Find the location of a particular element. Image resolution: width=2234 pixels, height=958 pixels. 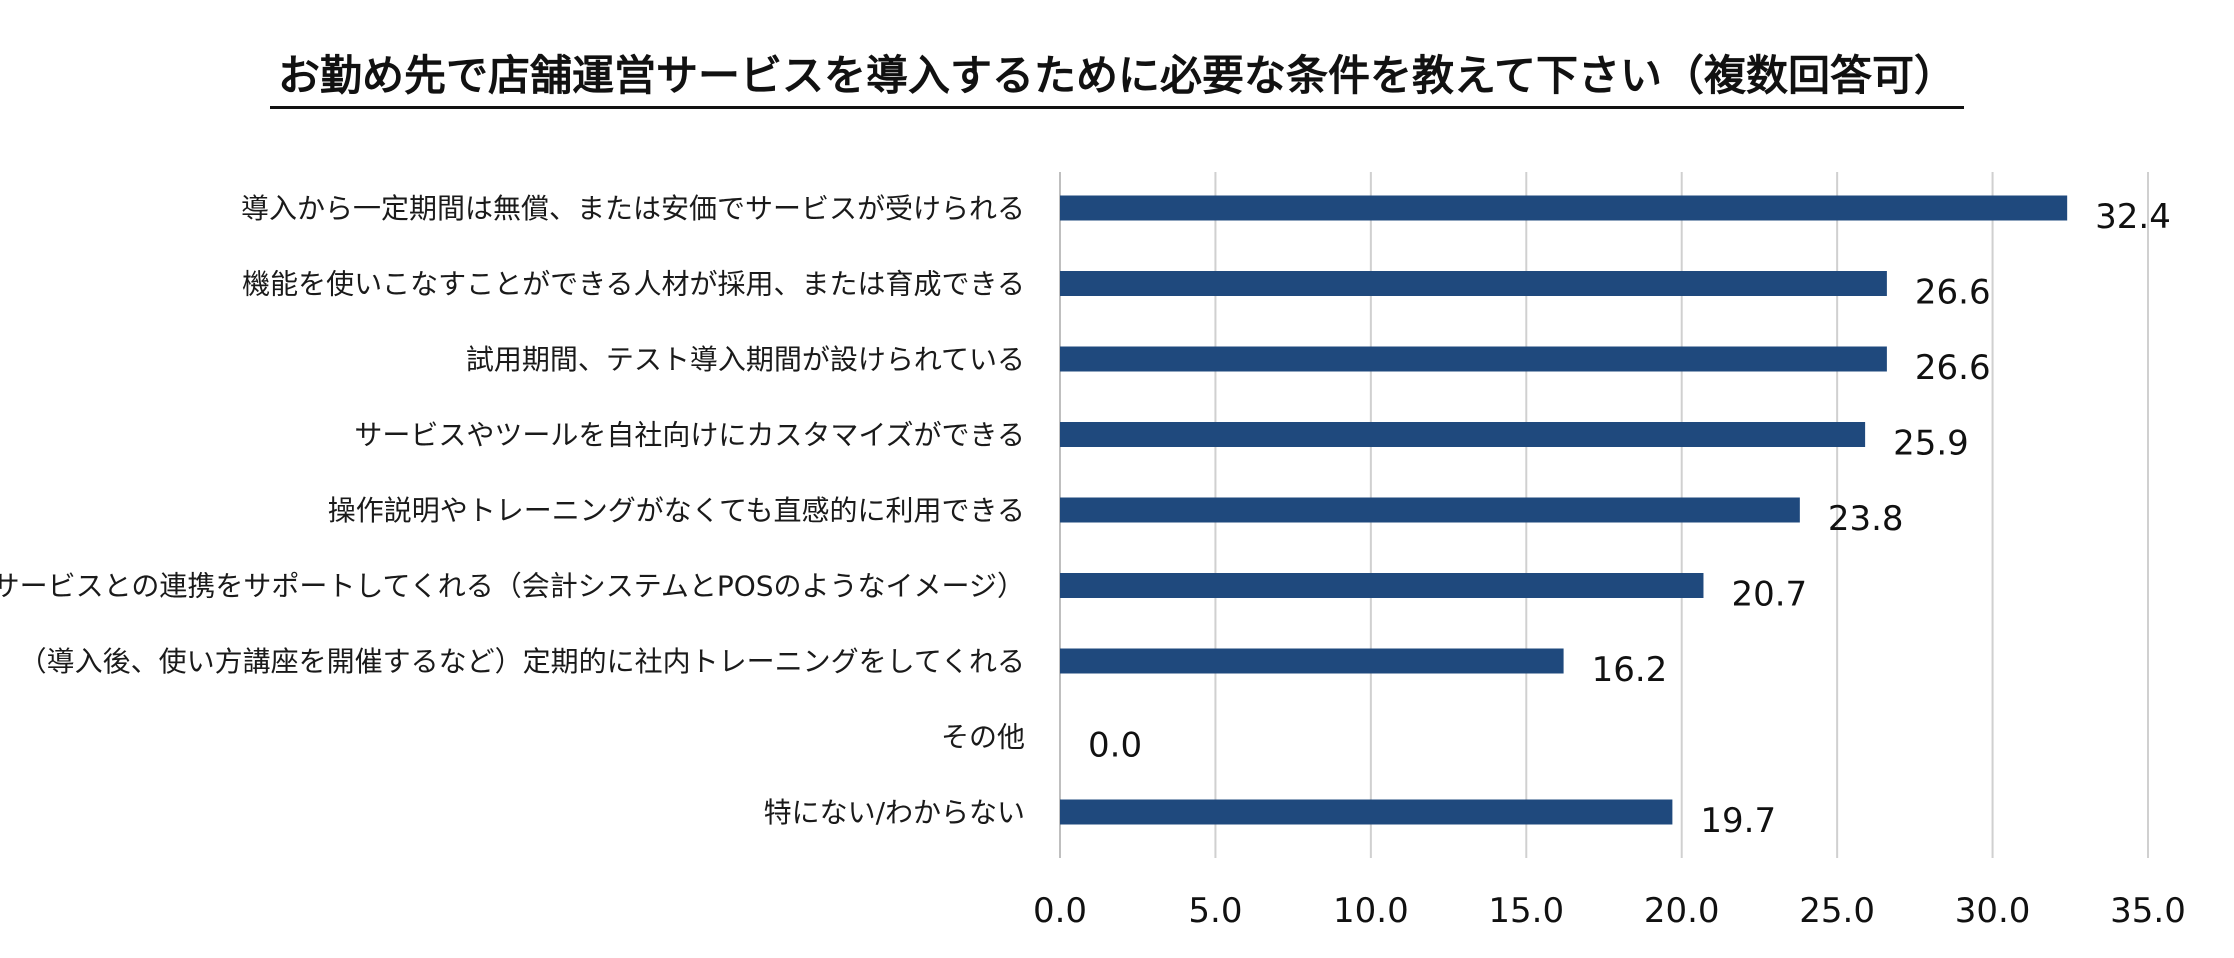

data-label: 32.4 is located at coordinates (2133, 217).